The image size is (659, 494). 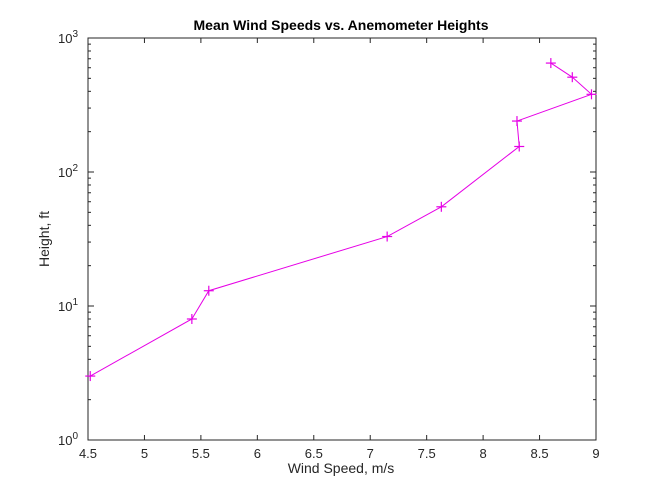 What do you see at coordinates (341, 25) in the screenshot?
I see `chart-title: Mean Wind Speeds vs. Anemometer Heights` at bounding box center [341, 25].